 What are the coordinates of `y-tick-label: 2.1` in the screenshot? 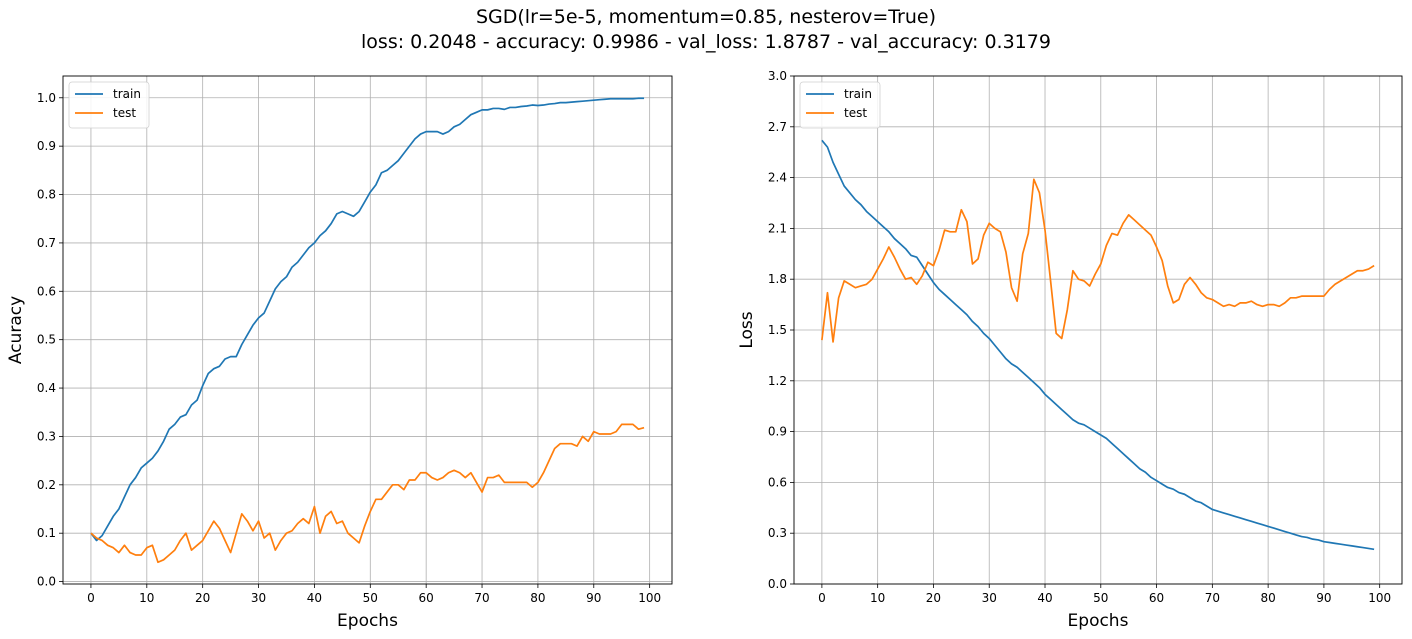 It's located at (777, 228).